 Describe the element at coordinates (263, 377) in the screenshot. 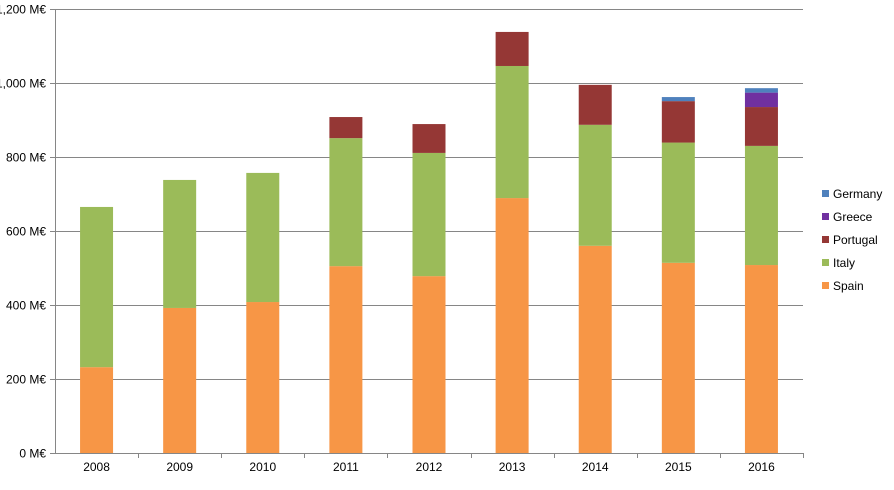

I see `bar-spain-2010` at that location.